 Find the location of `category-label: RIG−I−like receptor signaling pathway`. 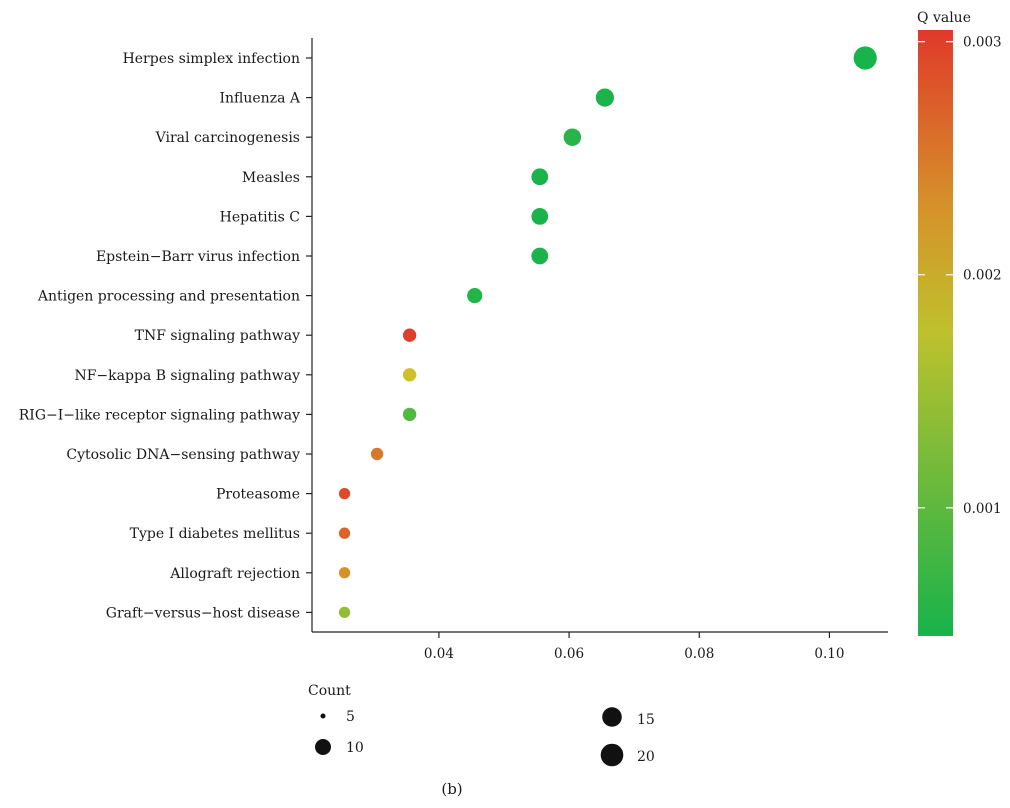

category-label: RIG−I−like receptor signaling pathway is located at coordinates (159, 415).